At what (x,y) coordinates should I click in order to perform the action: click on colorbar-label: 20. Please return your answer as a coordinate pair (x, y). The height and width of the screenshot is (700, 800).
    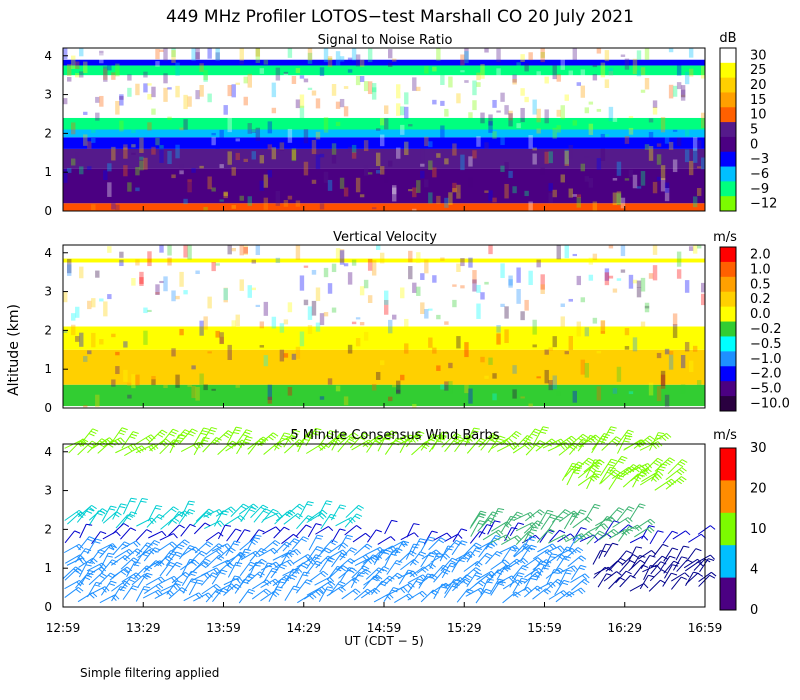
    Looking at the image, I should click on (758, 85).